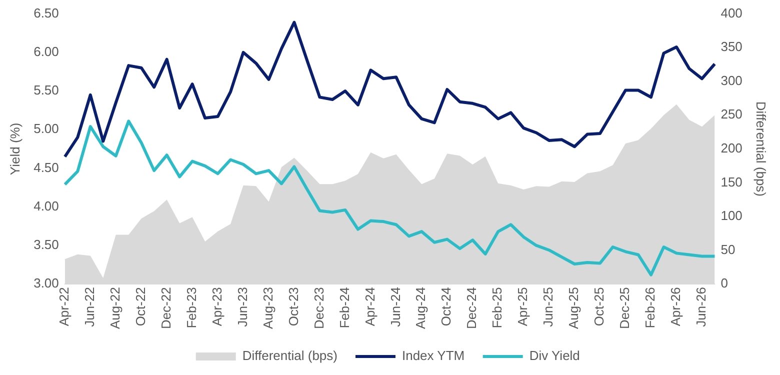 The image size is (780, 375). What do you see at coordinates (728, 249) in the screenshot?
I see `y2-tick-label: 50` at bounding box center [728, 249].